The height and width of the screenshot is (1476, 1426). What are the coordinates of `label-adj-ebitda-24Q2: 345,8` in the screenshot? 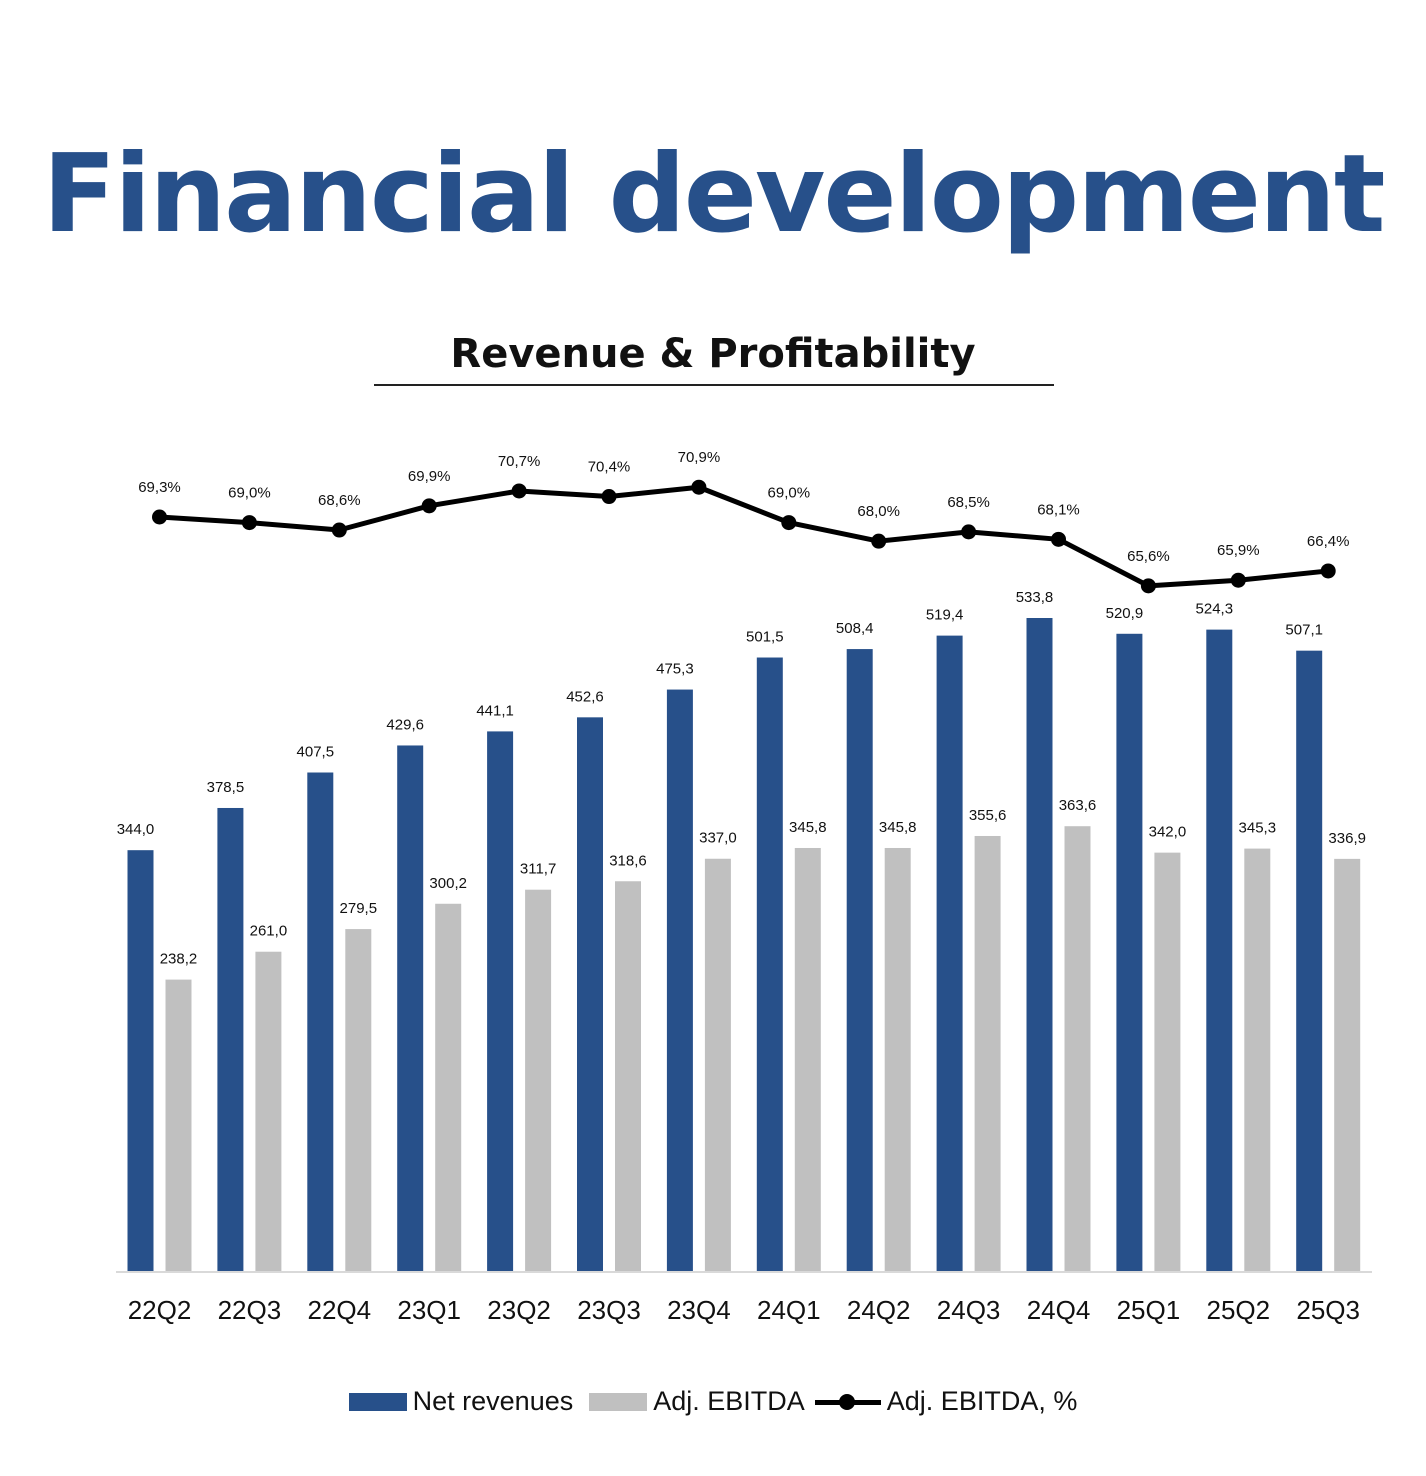 It's located at (898, 827).